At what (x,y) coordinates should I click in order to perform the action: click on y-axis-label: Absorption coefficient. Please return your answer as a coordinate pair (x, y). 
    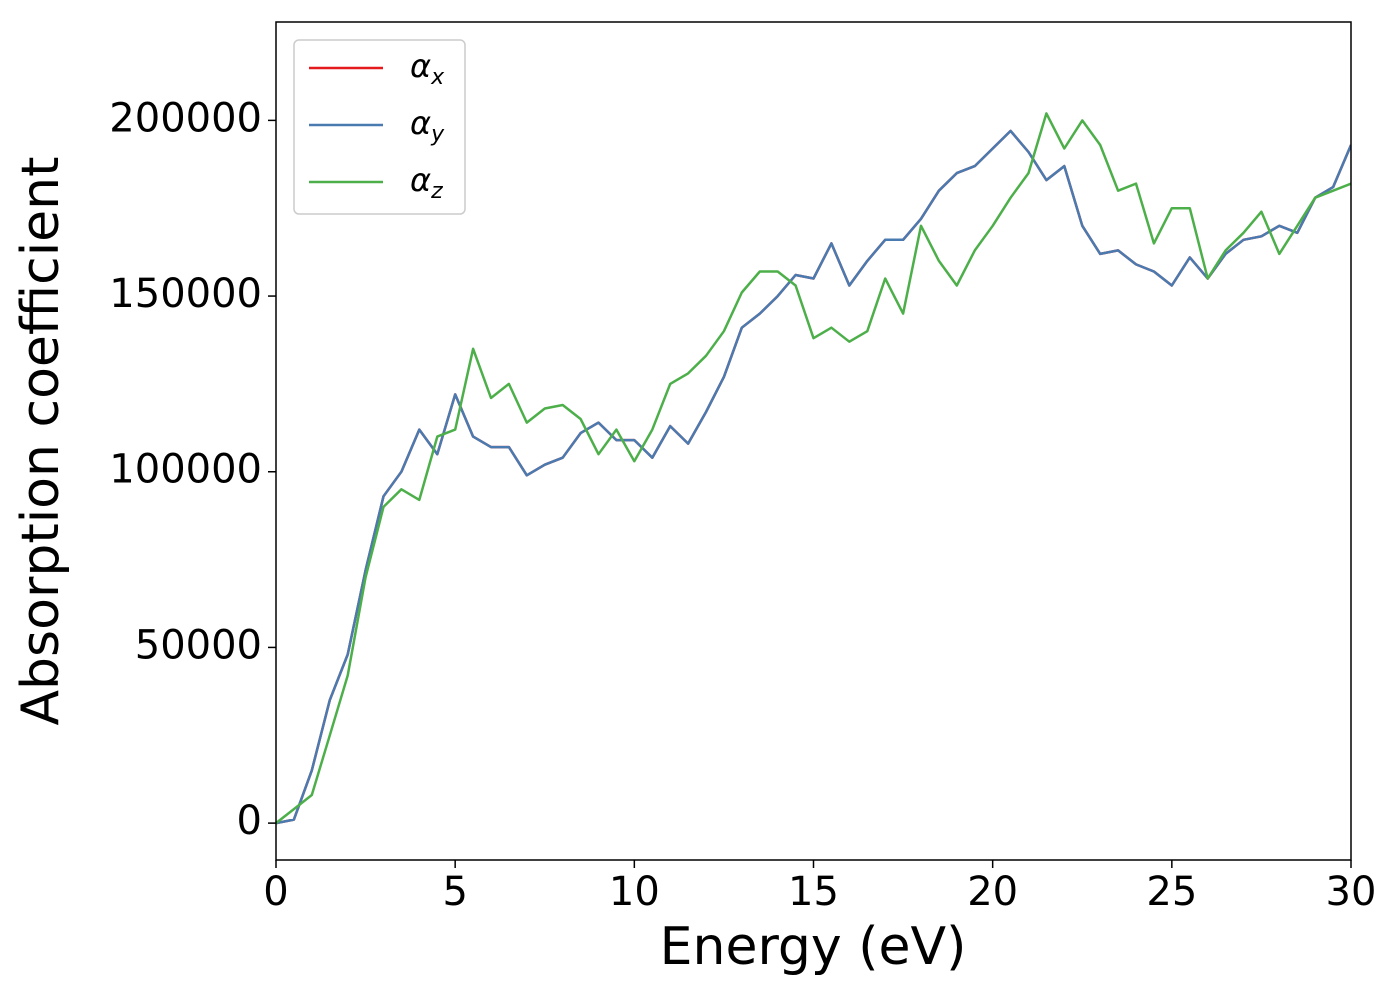
    Looking at the image, I should click on (41, 440).